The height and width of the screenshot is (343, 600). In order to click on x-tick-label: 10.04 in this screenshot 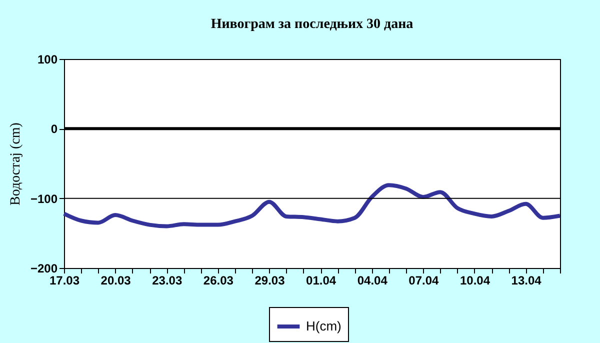, I will do `click(475, 281)`.